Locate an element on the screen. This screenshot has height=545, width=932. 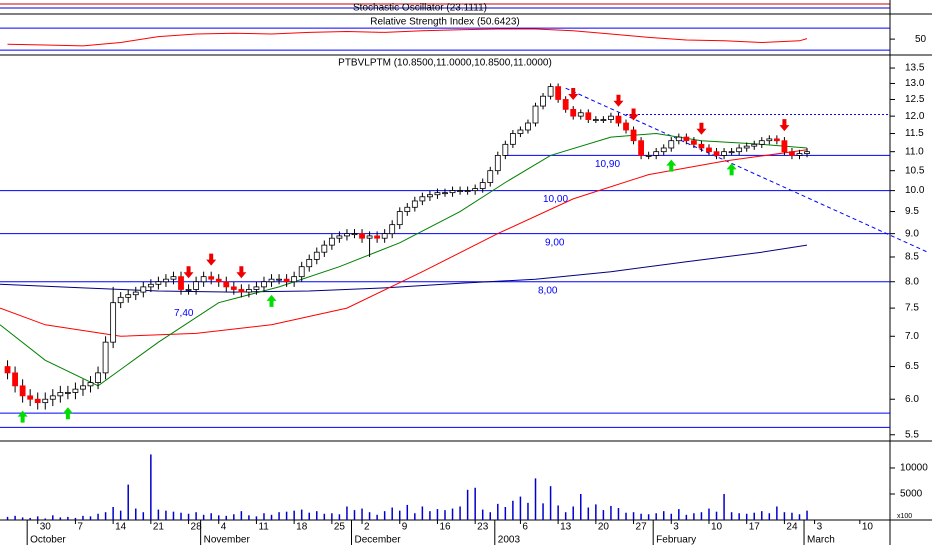
y-tick-label: 7.5 is located at coordinates (912, 308).